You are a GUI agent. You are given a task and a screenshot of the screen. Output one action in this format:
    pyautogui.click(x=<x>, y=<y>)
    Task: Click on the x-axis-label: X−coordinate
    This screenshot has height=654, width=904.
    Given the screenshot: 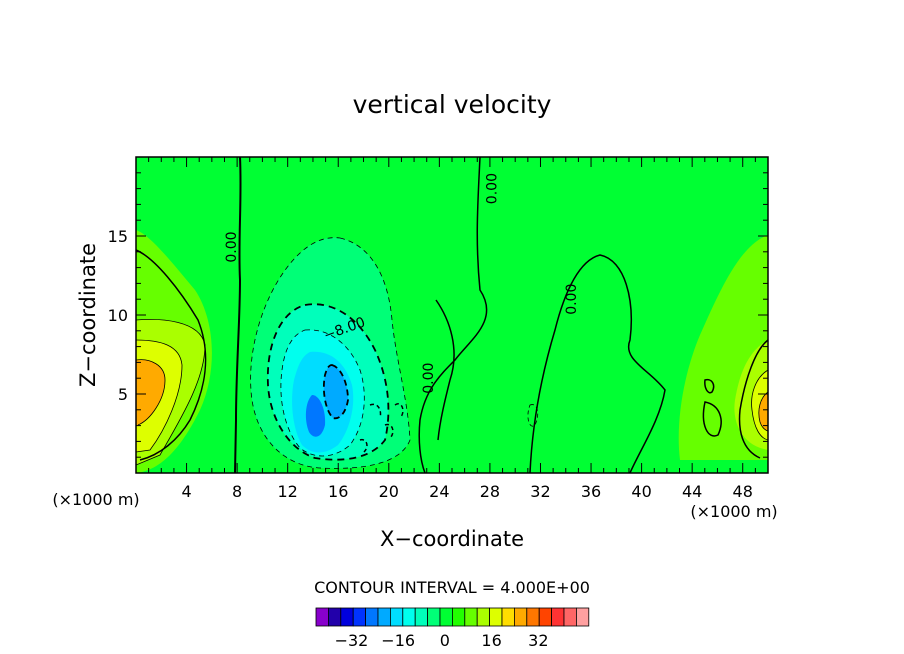 What is the action you would take?
    pyautogui.click(x=452, y=539)
    